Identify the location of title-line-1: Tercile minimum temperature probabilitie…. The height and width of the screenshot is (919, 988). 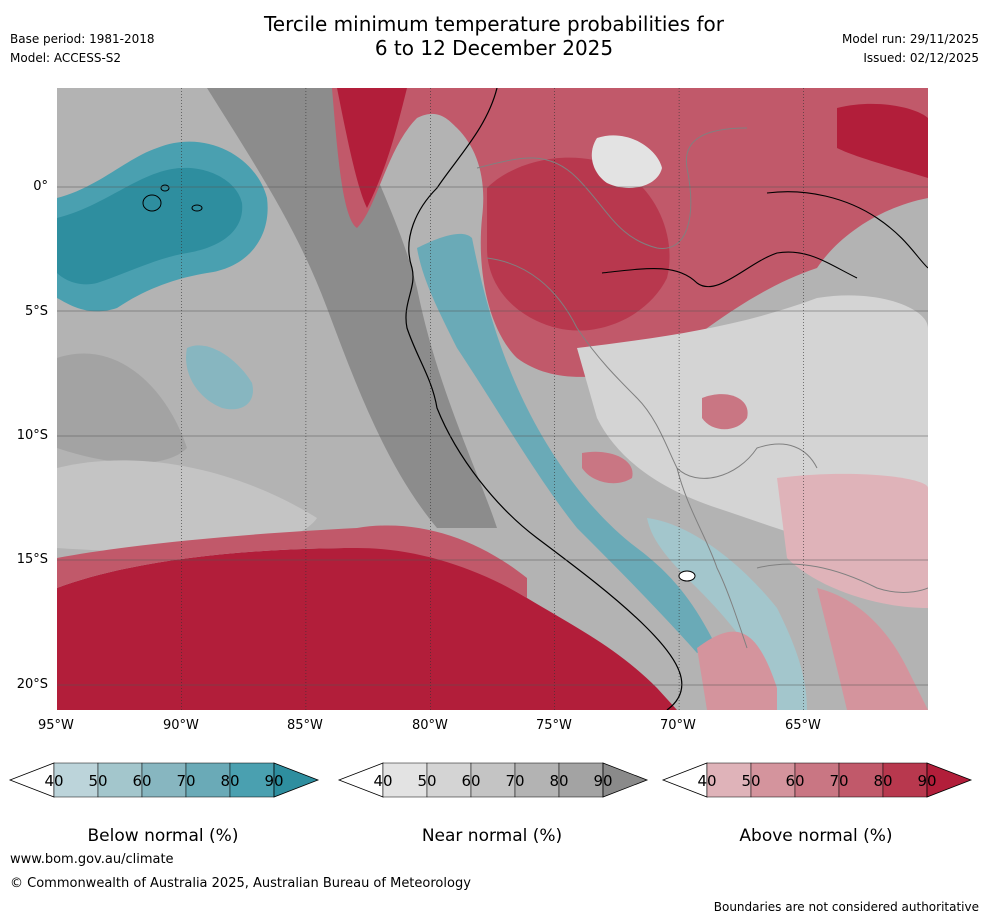
(494, 24).